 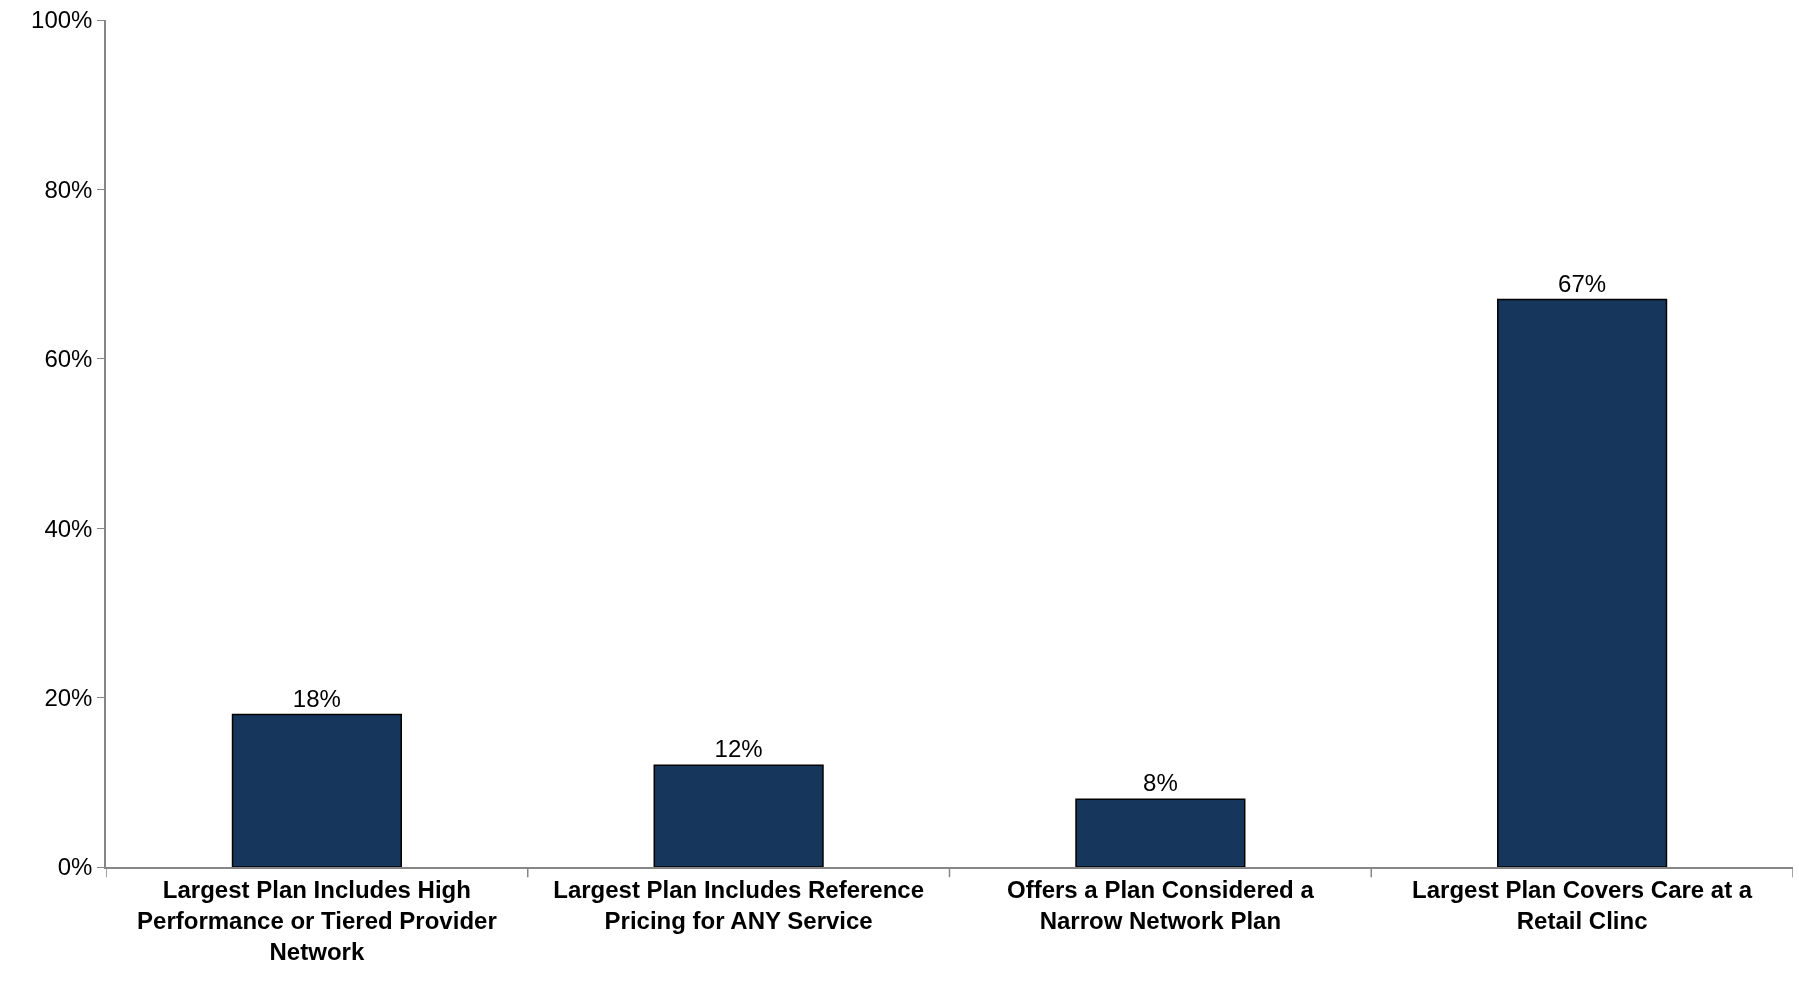 I want to click on y-tick-label: 0%, so click(x=75, y=867).